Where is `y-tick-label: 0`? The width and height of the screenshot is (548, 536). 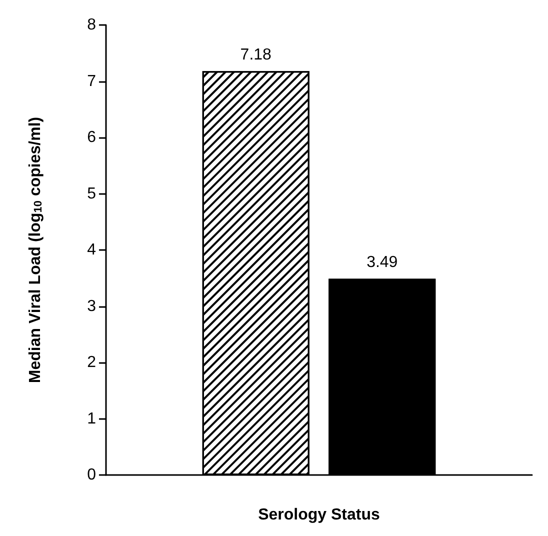 y-tick-label: 0 is located at coordinates (91, 475).